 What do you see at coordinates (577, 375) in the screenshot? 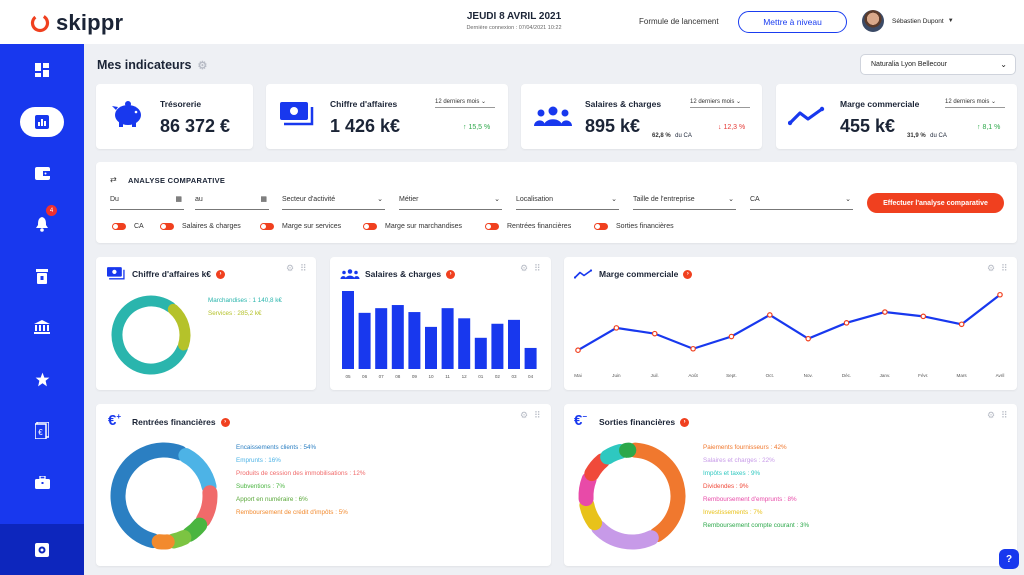
I see `x-tick-label: Mai` at bounding box center [577, 375].